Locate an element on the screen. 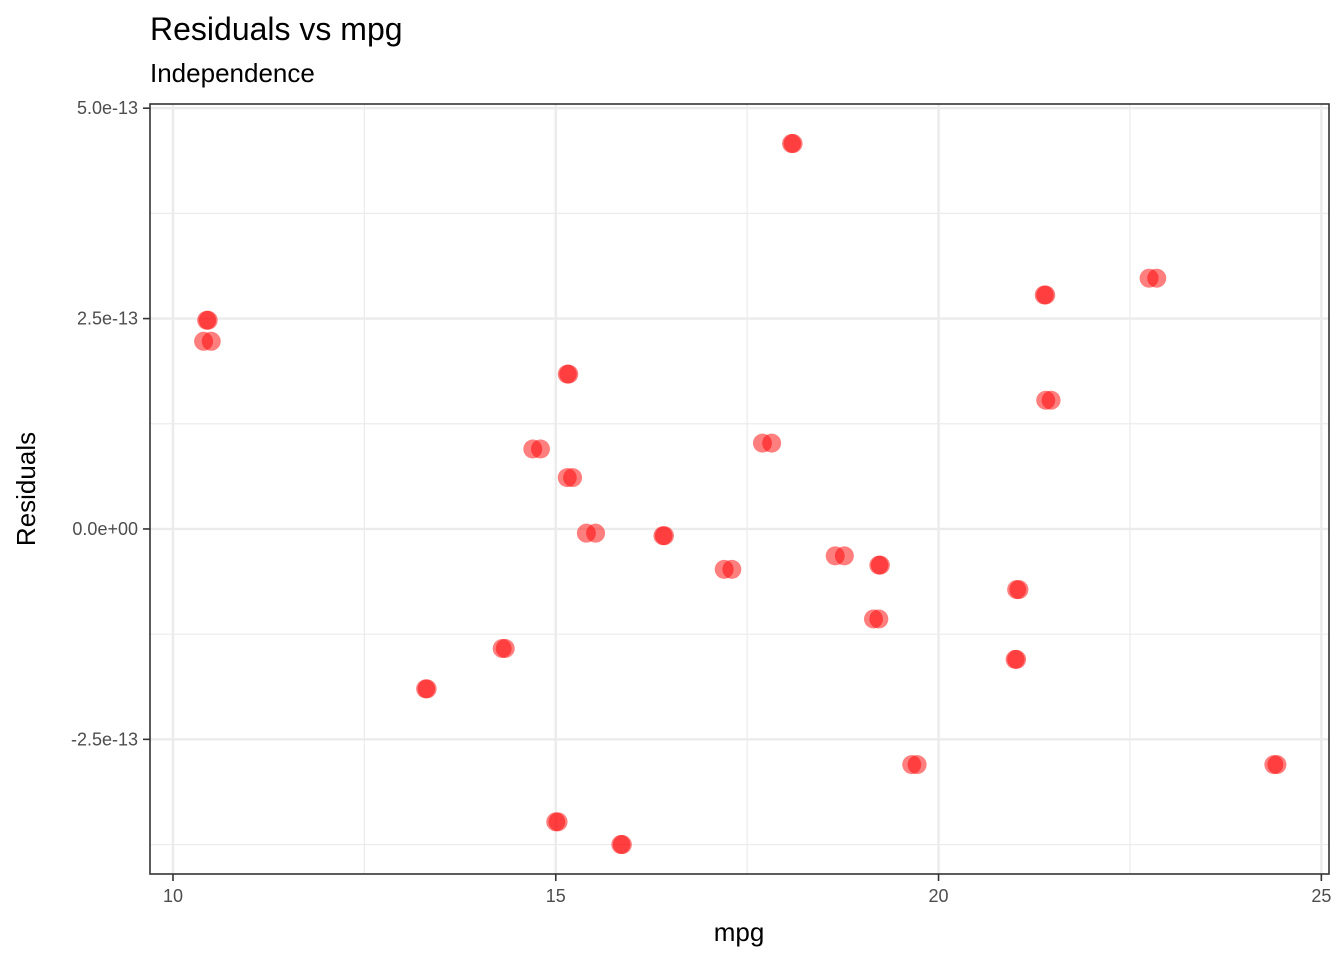  y-tick-label: 0.0e+00 is located at coordinates (105, 529).